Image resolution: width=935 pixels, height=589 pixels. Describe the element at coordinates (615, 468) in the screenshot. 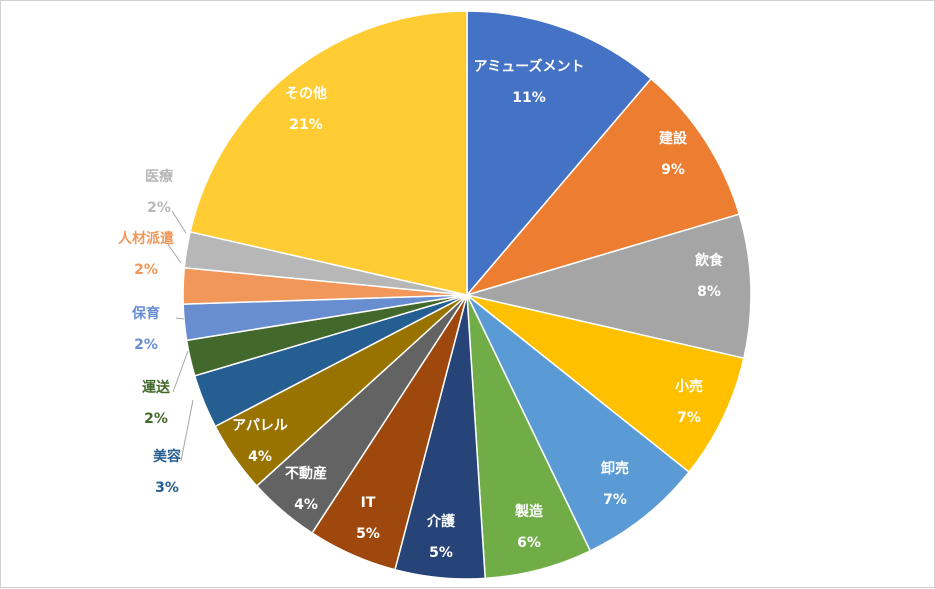

I see `slice-category-label: 卸売` at that location.